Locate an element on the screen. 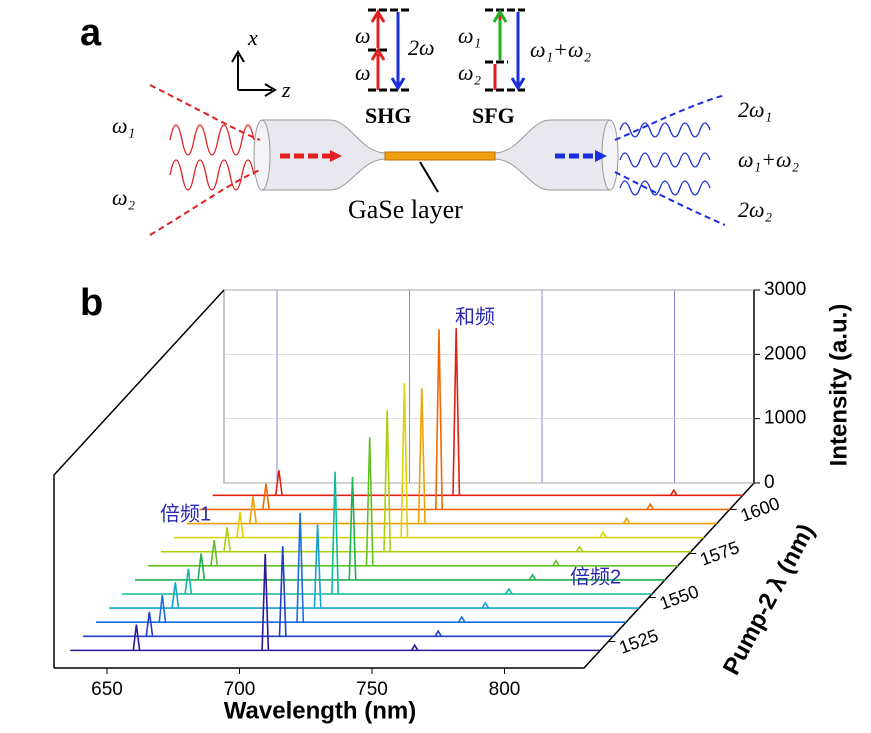 This screenshot has height=733, width=871. annotation: 倍频2 is located at coordinates (595, 576).